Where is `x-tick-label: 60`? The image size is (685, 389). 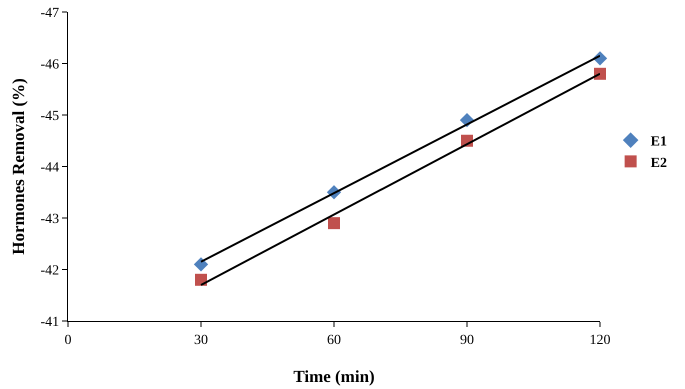 x-tick-label: 60 is located at coordinates (334, 340).